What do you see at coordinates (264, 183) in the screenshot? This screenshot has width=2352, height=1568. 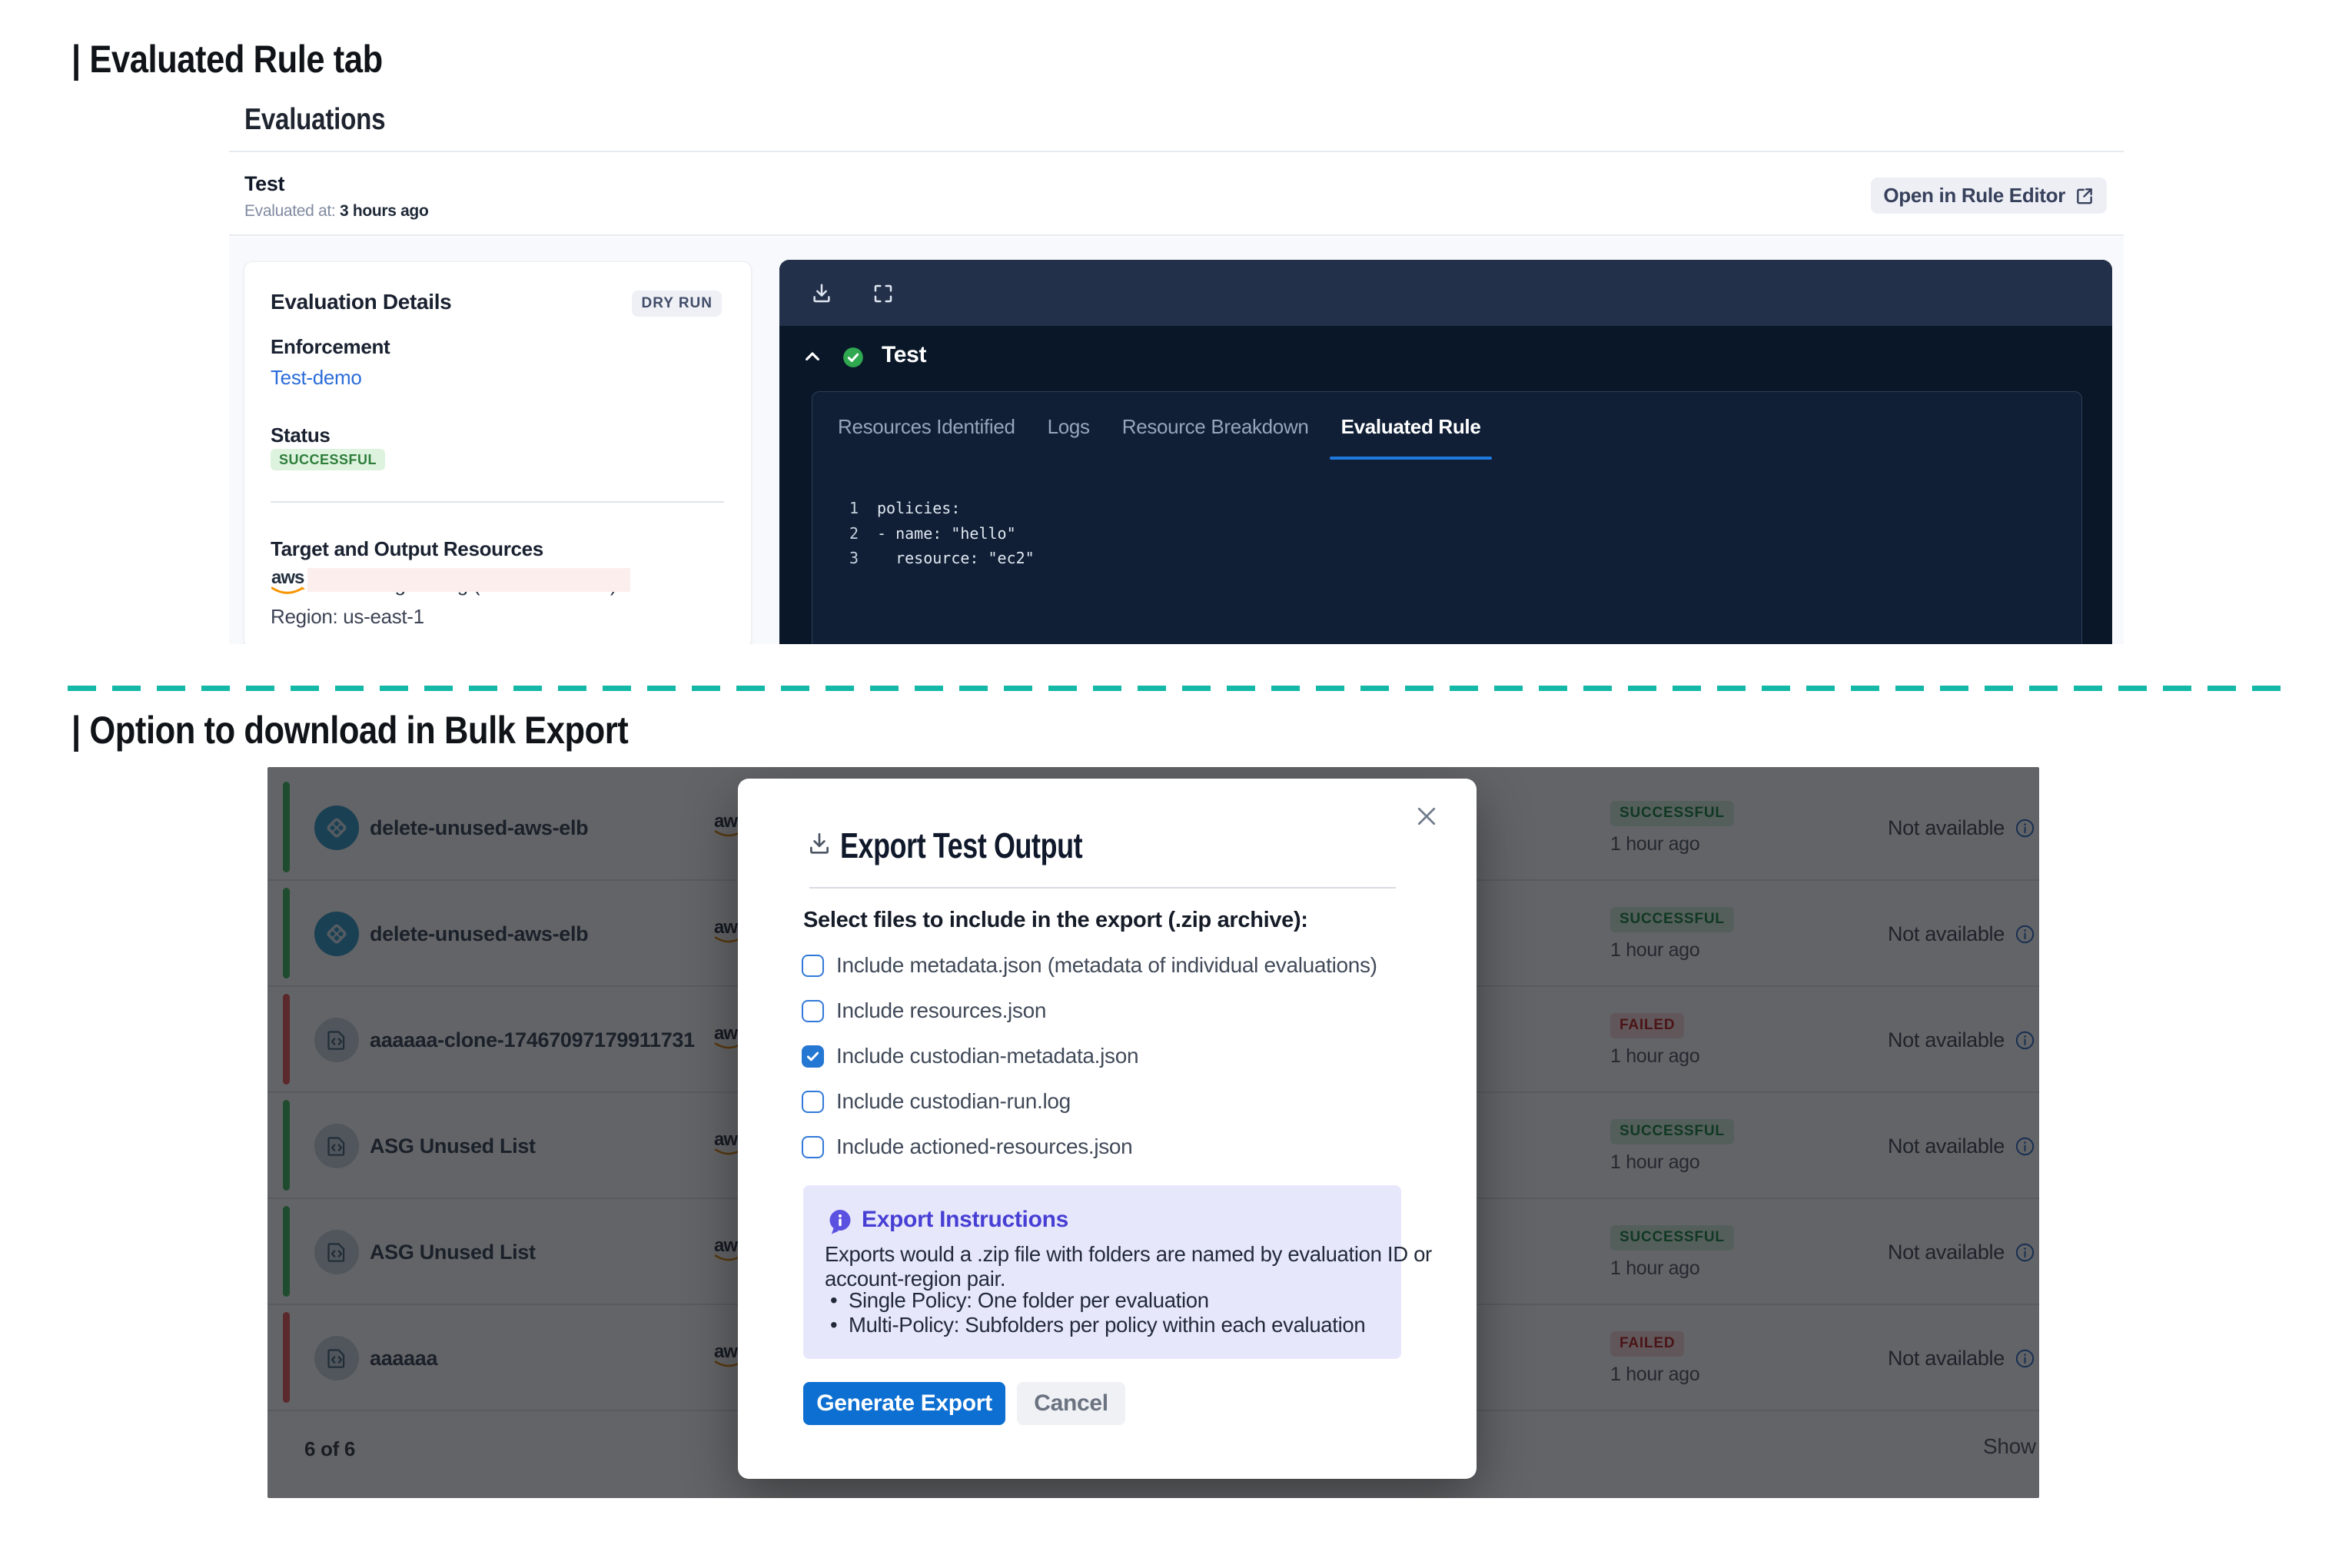 I see `evaluation-name: Test` at bounding box center [264, 183].